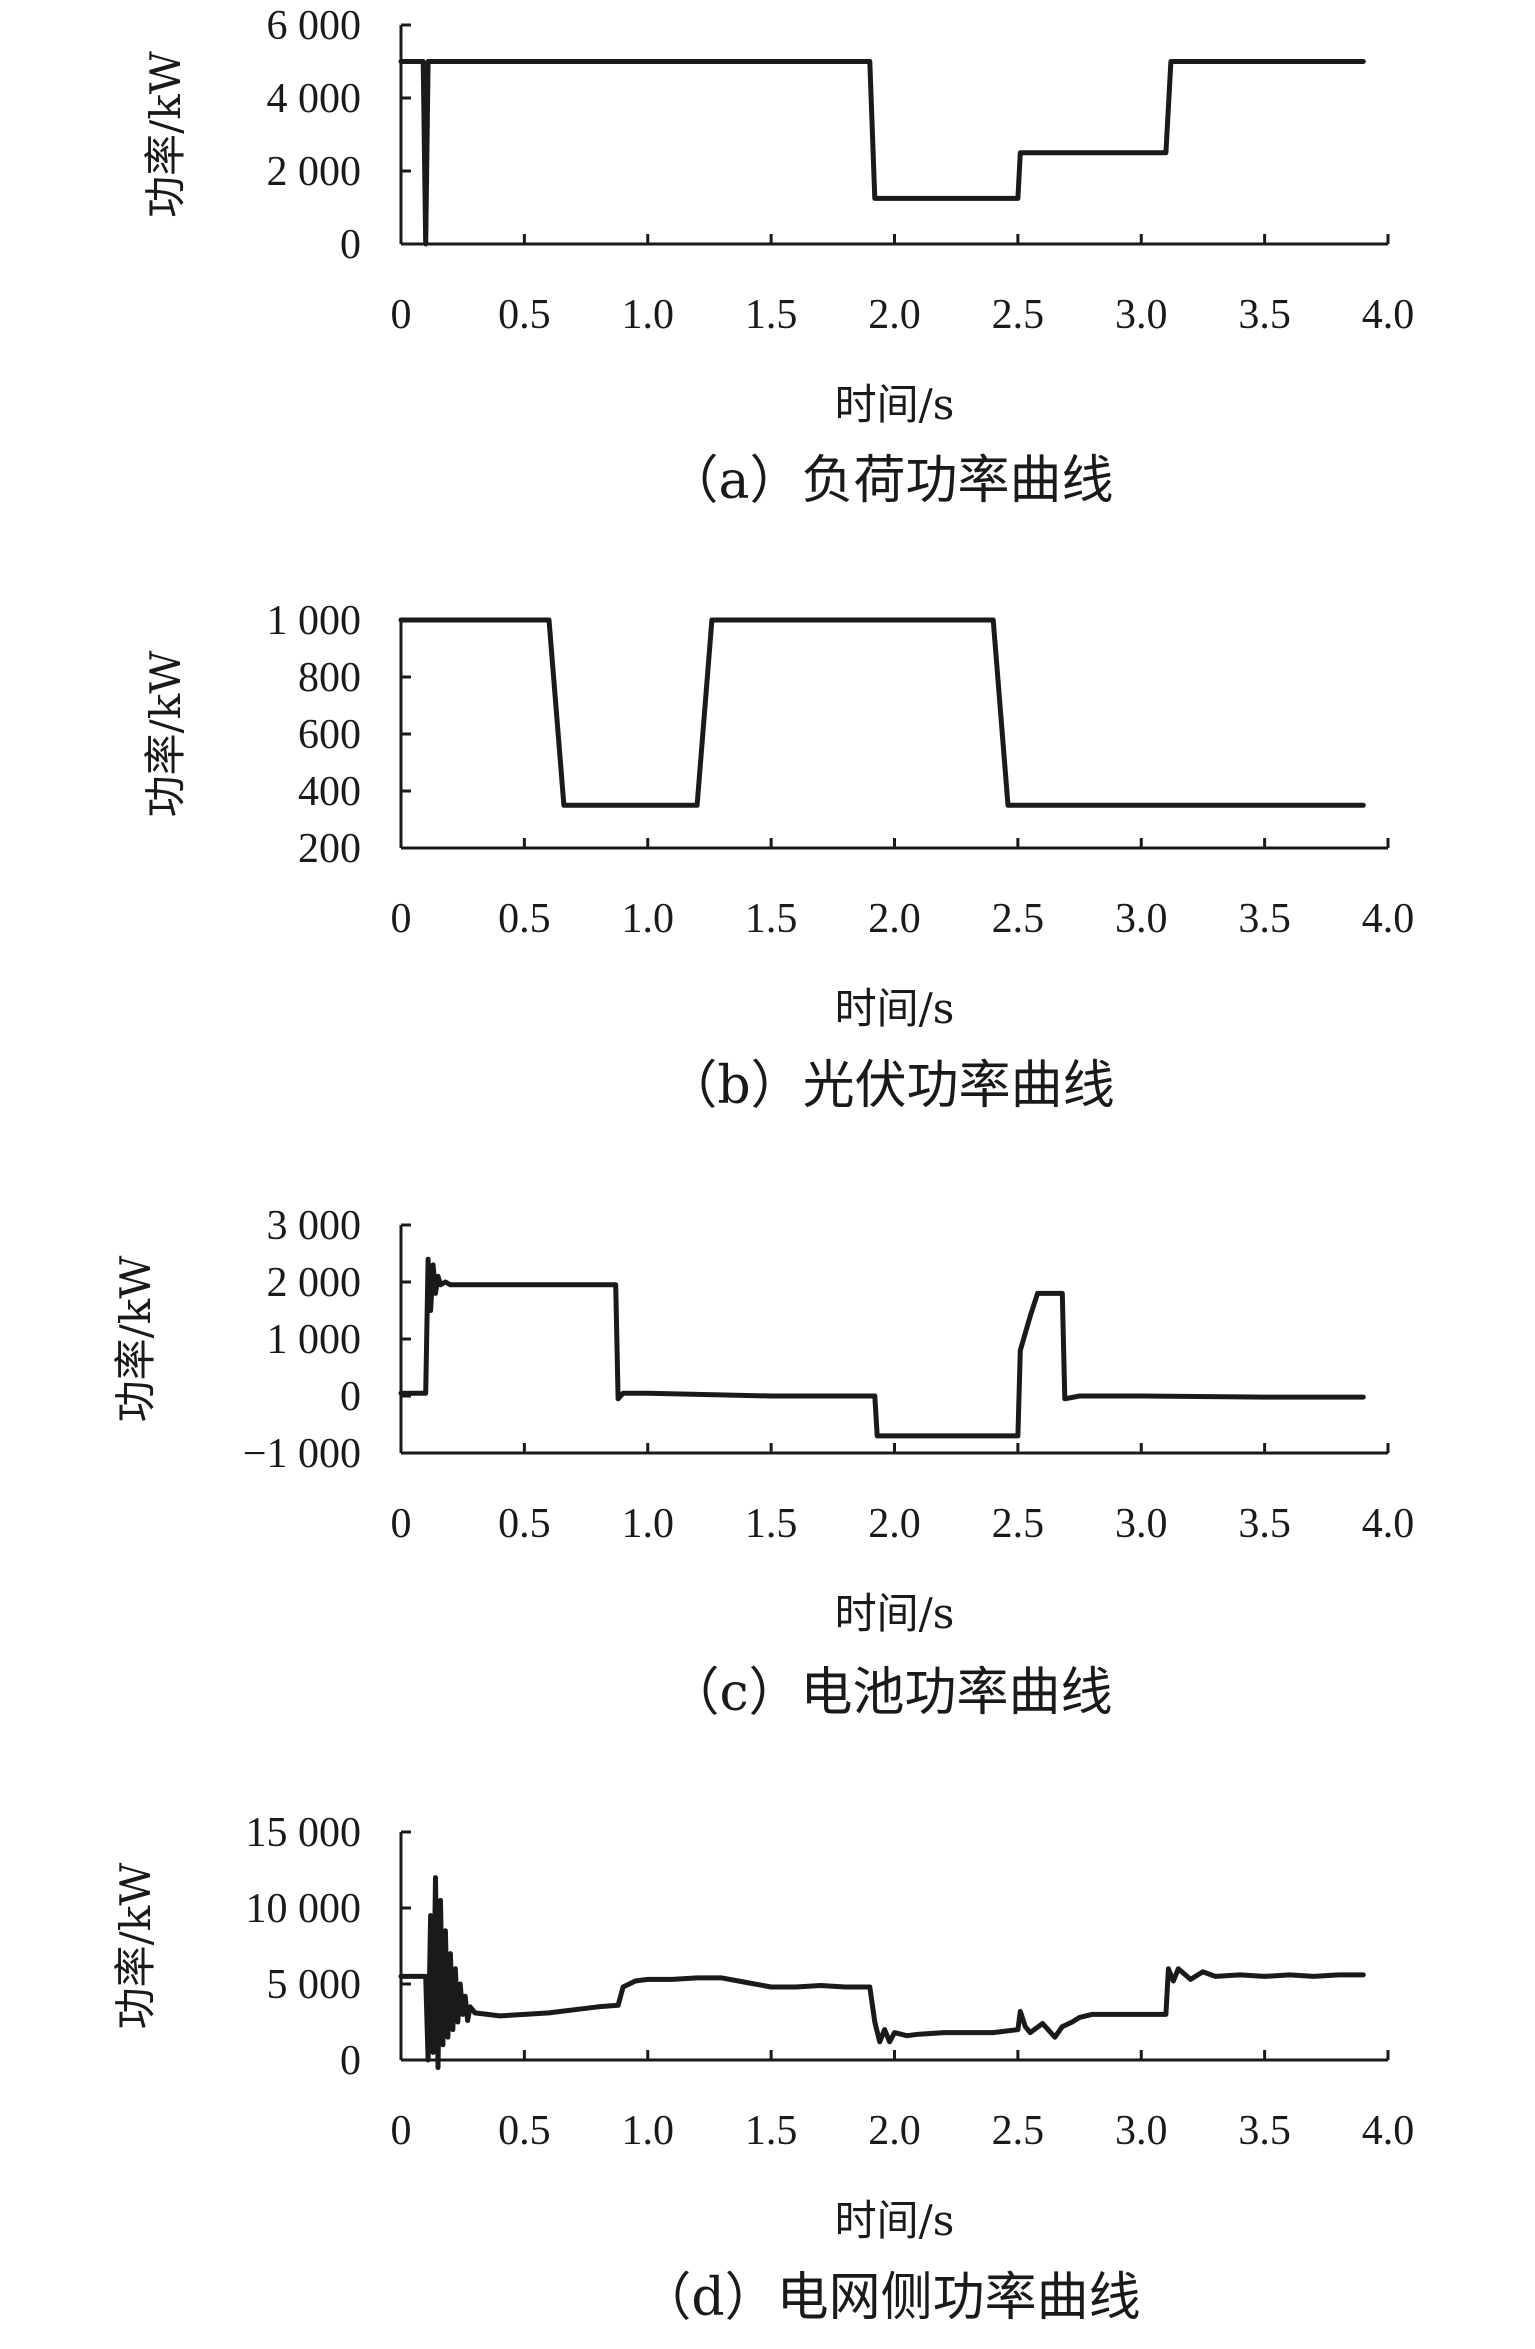  I want to click on y-tick-label: −1 000, so click(302, 1454).